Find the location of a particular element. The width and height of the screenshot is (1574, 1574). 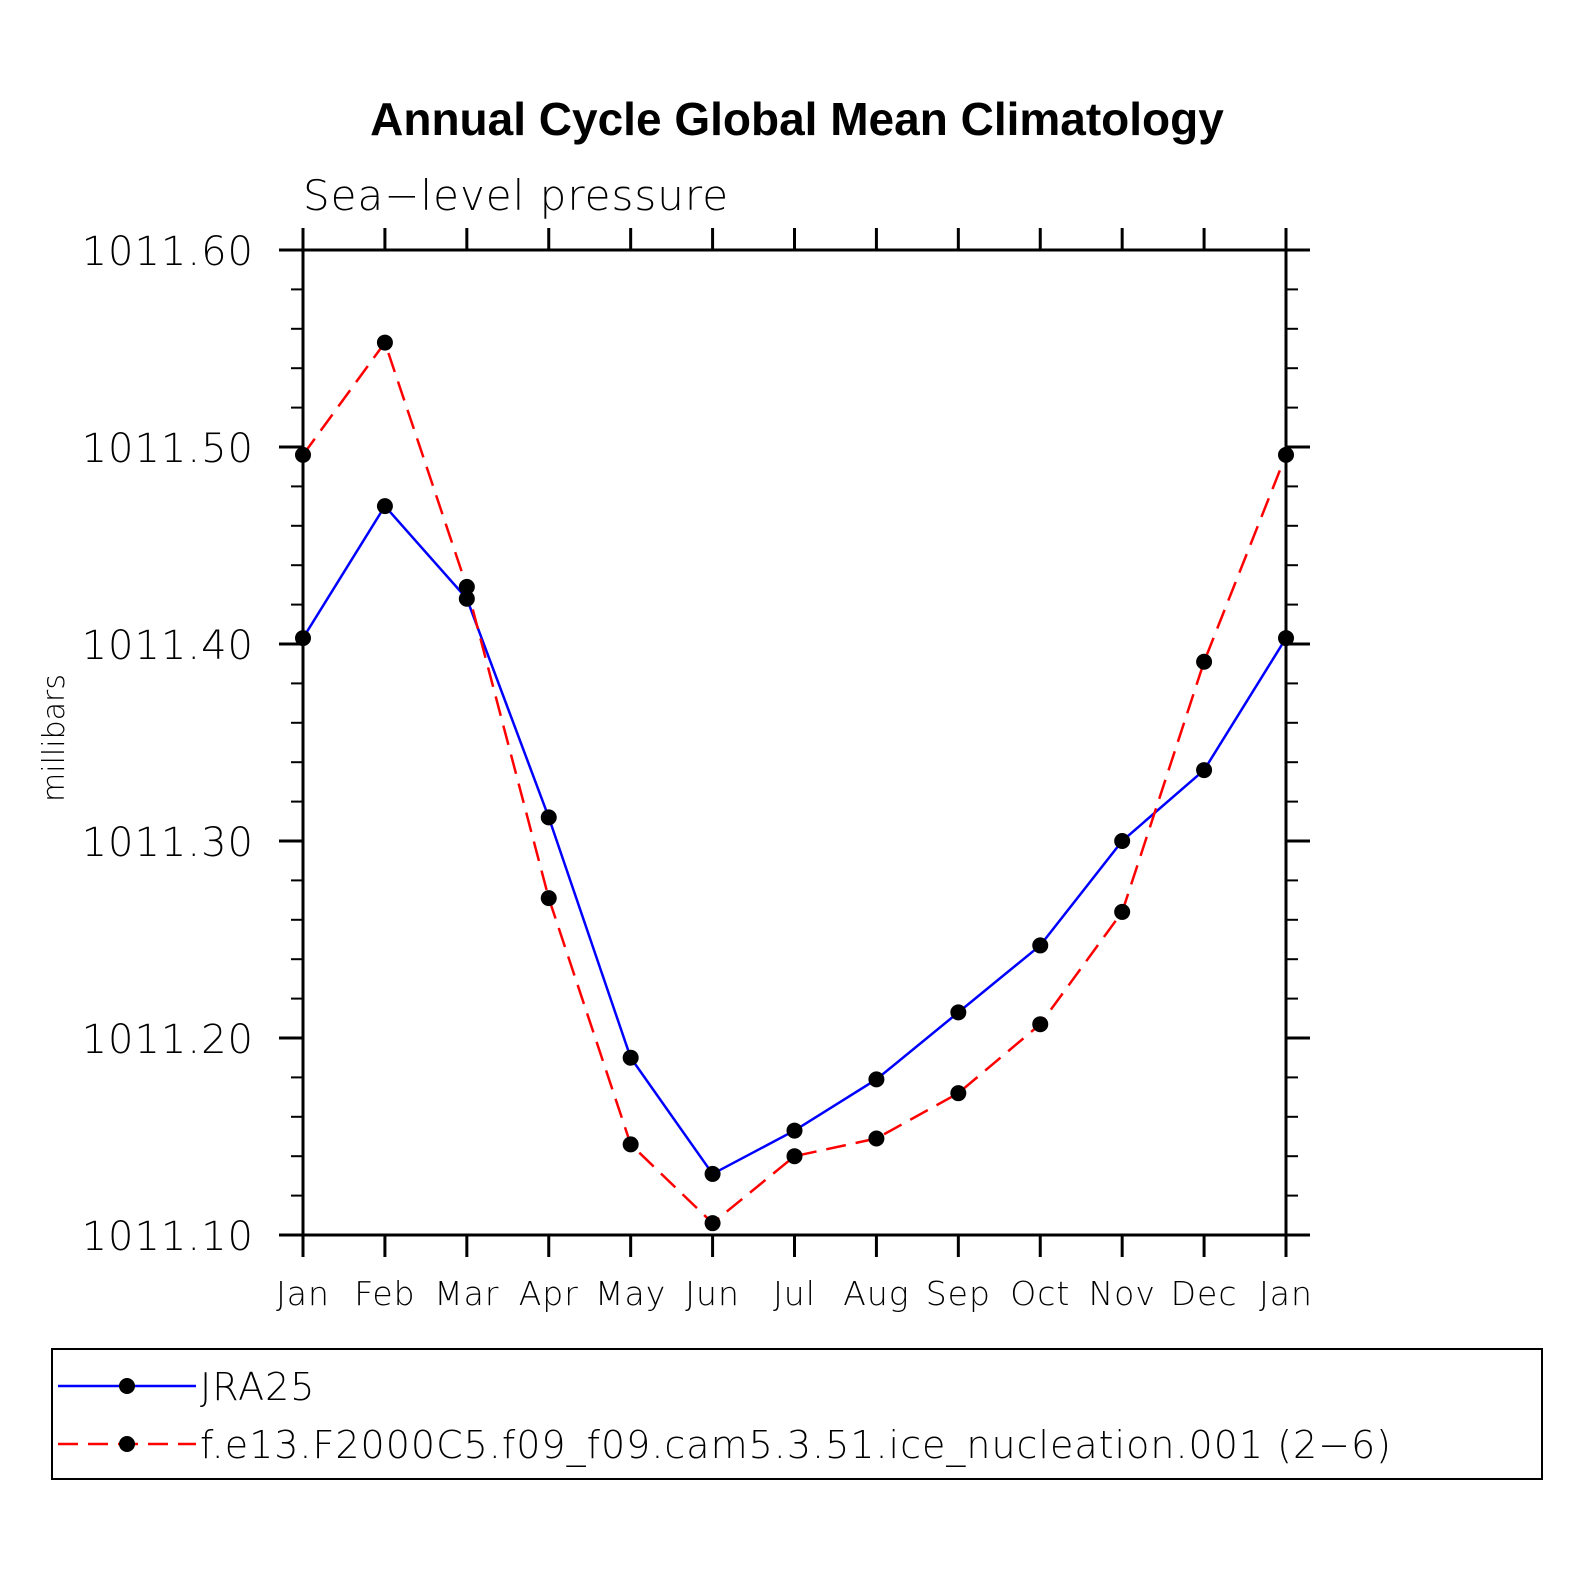

legend-marker-jra25 is located at coordinates (127, 1386).